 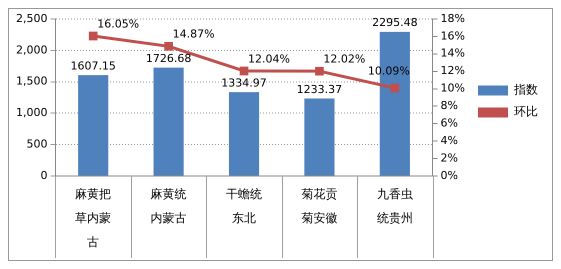 What do you see at coordinates (319, 206) in the screenshot?
I see `x-tick-label: 菊花贡菊安徽` at bounding box center [319, 206].